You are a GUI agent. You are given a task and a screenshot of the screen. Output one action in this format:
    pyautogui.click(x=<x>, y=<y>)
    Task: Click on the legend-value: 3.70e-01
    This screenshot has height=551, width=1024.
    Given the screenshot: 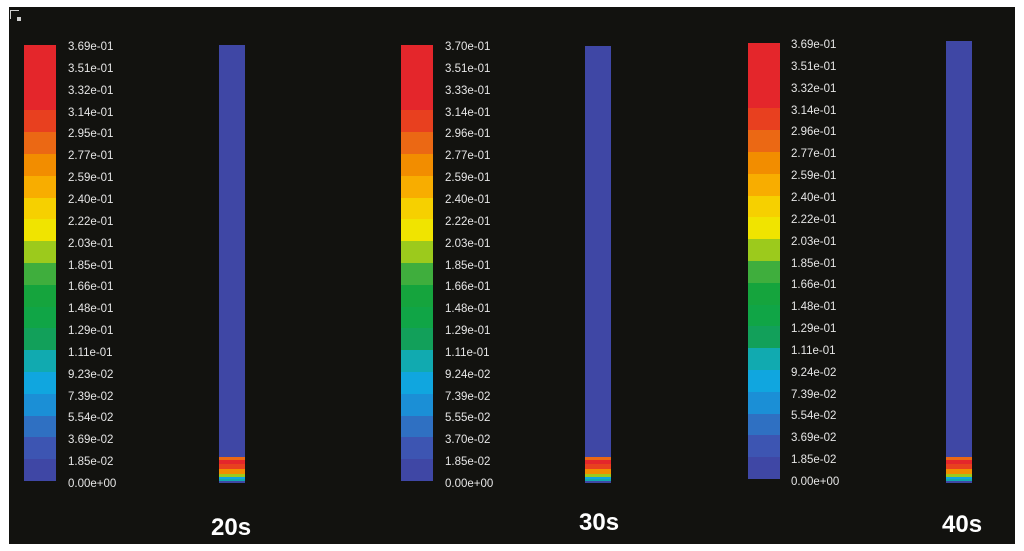 What is the action you would take?
    pyautogui.click(x=468, y=47)
    